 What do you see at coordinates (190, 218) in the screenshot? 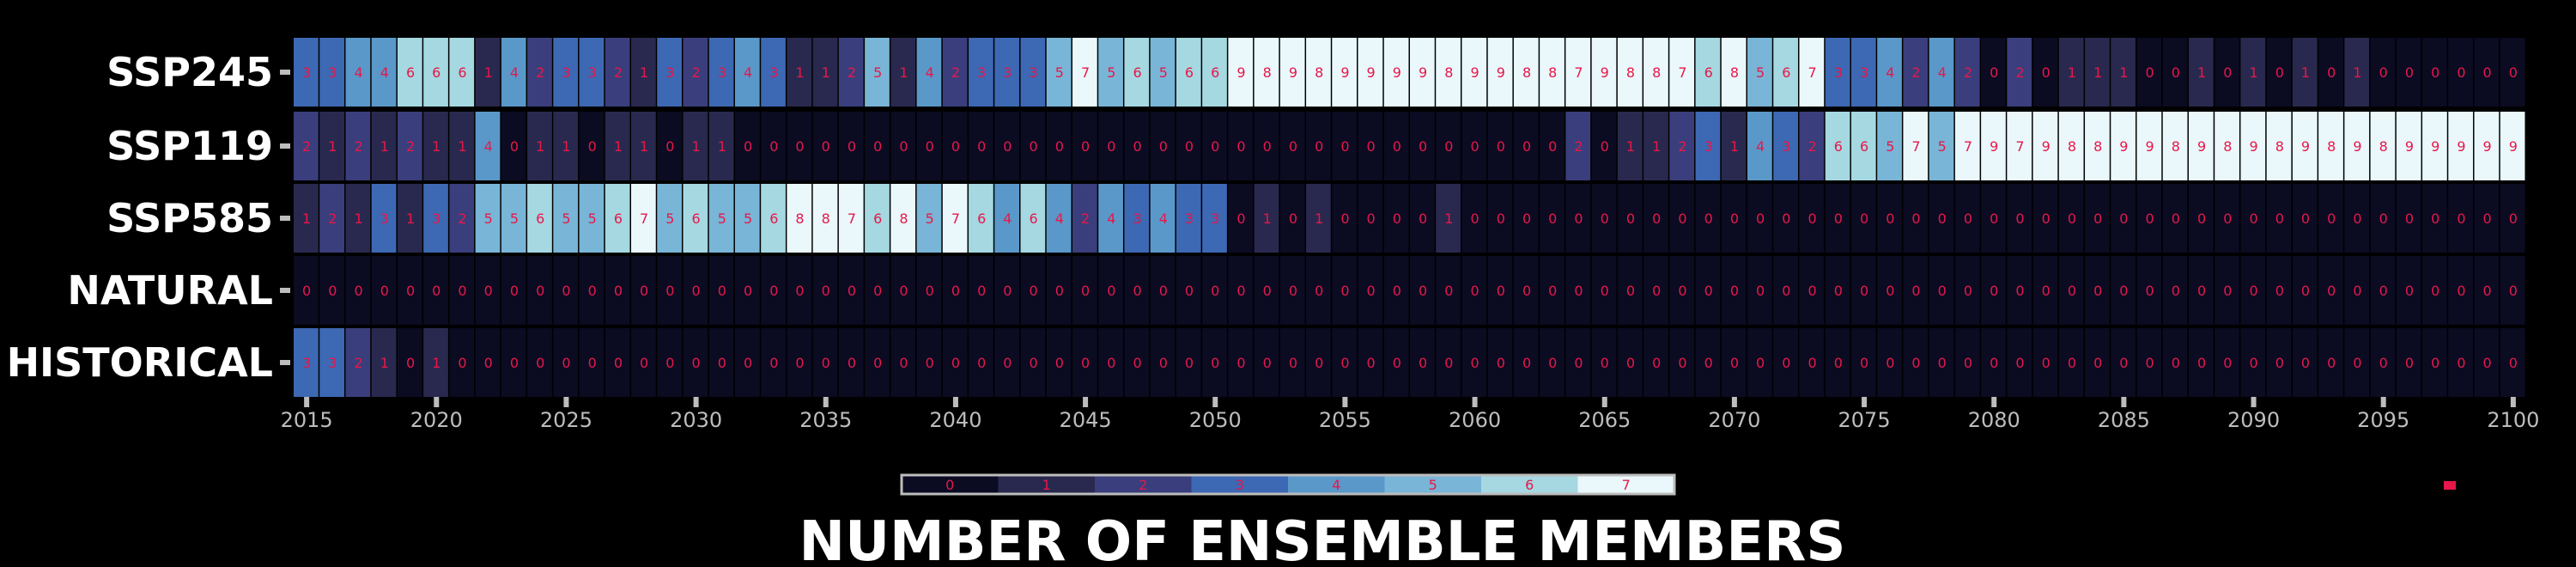
I see `row-label: SSP585` at bounding box center [190, 218].